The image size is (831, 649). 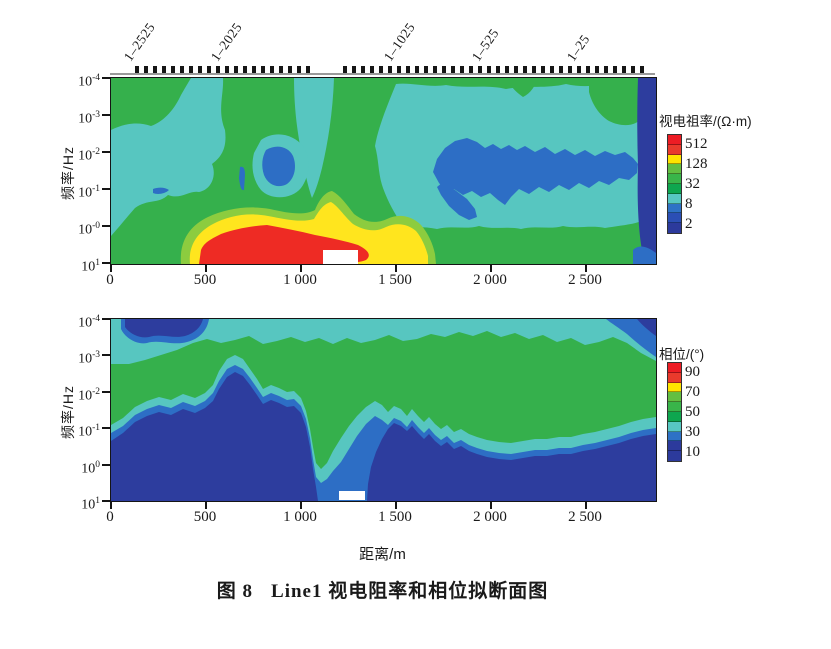 I want to click on phase-colorbar, so click(x=674, y=412).